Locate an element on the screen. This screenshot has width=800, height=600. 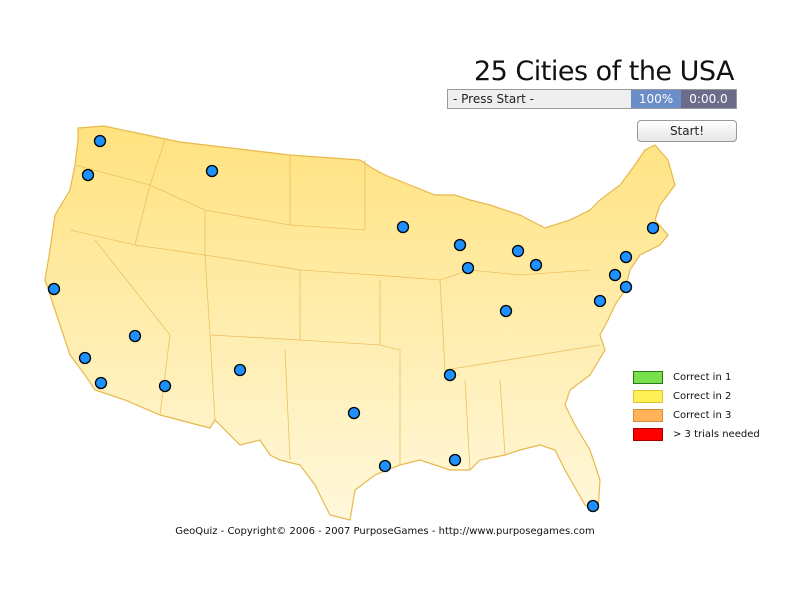
start-button: Start! is located at coordinates (687, 131).